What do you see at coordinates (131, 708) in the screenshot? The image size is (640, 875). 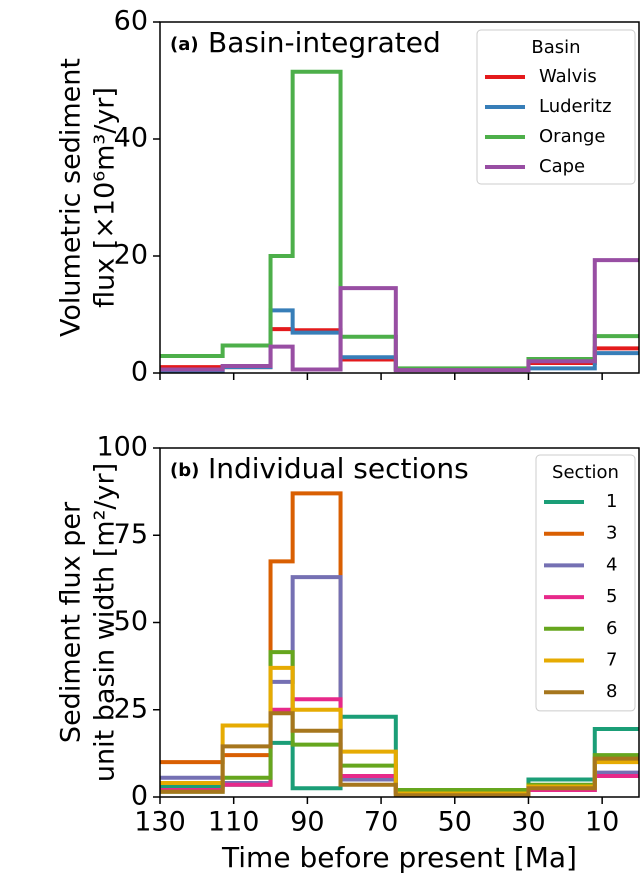 I see `y-tick-label: 25` at bounding box center [131, 708].